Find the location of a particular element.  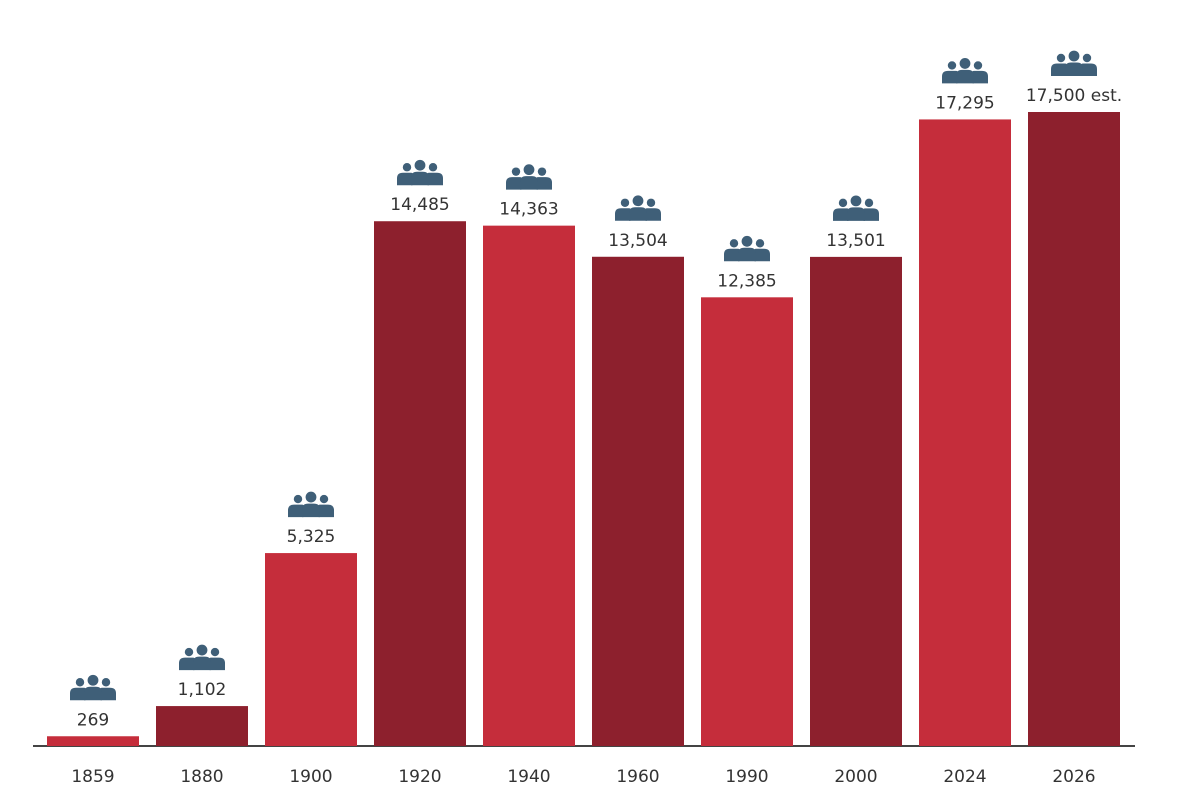

x-tick-label: 1990 is located at coordinates (746, 777).